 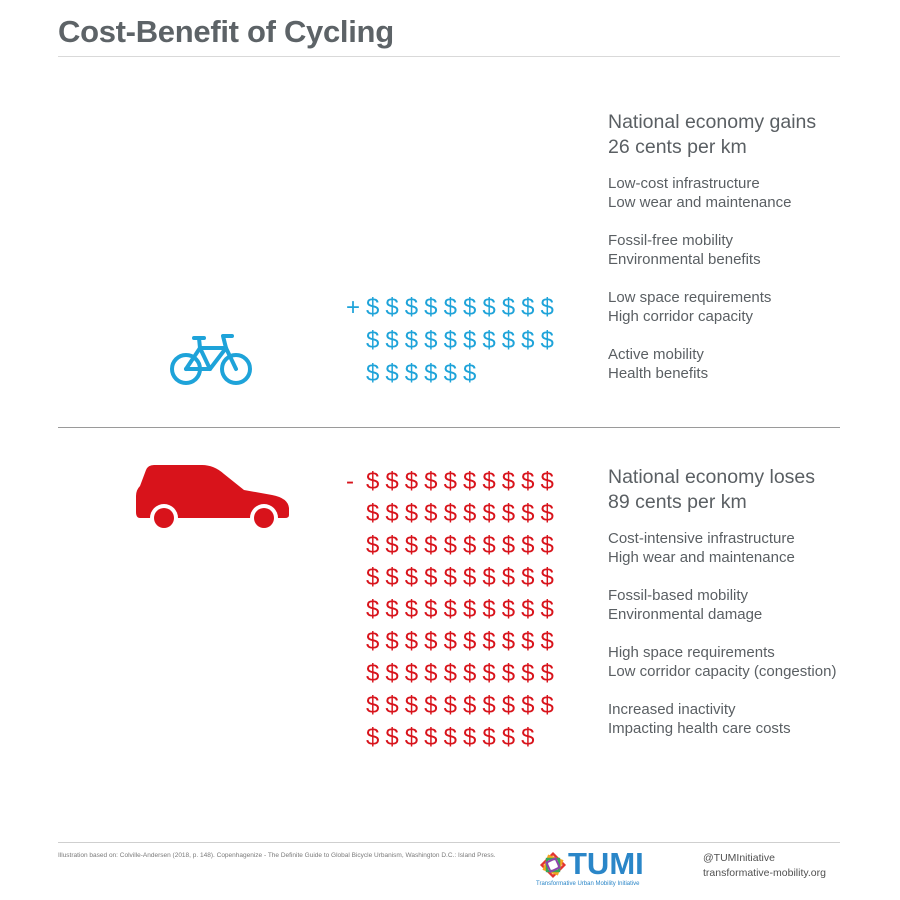 What do you see at coordinates (677, 147) in the screenshot?
I see `bike-headline-line2: 26 cents per km` at bounding box center [677, 147].